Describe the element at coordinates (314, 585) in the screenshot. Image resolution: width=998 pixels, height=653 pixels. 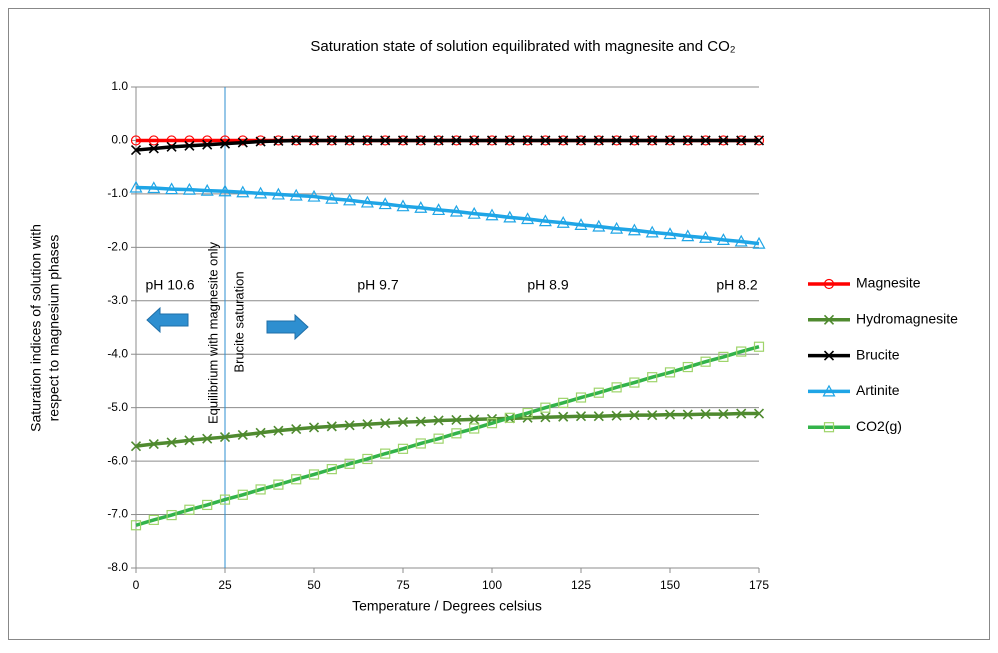
I see `x-tick-label: 50` at that location.